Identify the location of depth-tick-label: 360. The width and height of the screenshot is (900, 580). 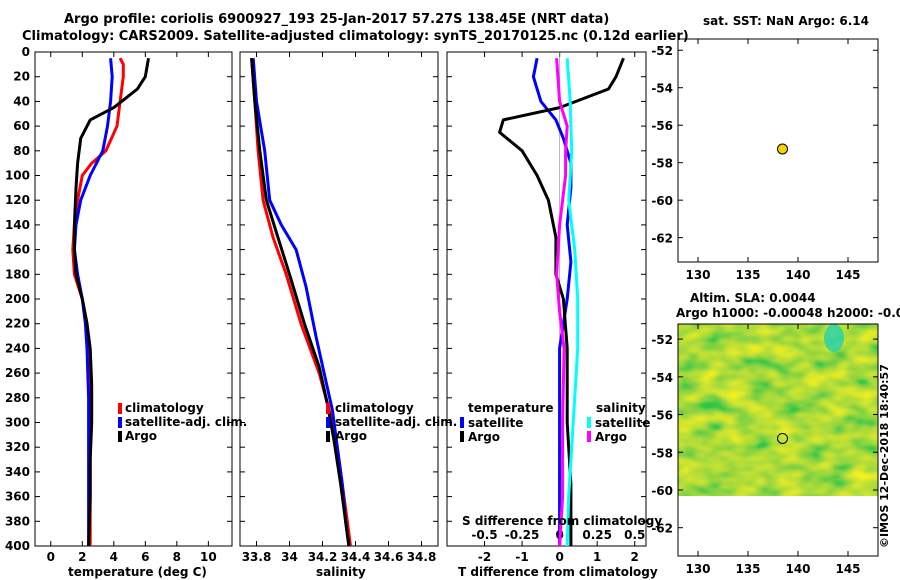
(17, 497).